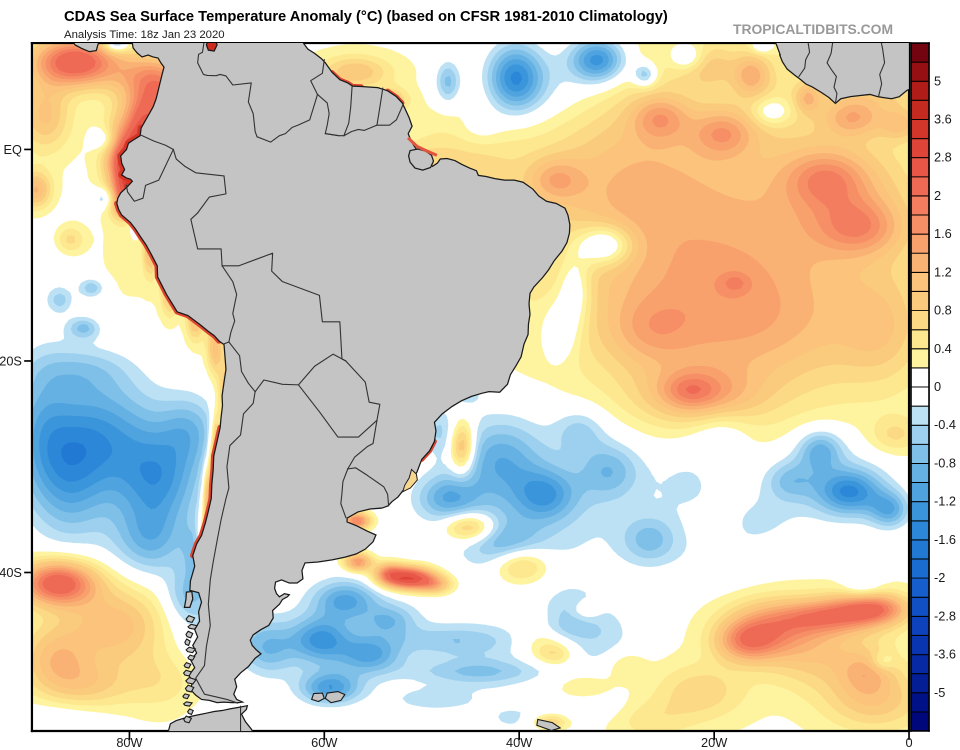 This screenshot has width=960, height=750. What do you see at coordinates (945, 615) in the screenshot?
I see `svg-text: -2.8` at bounding box center [945, 615].